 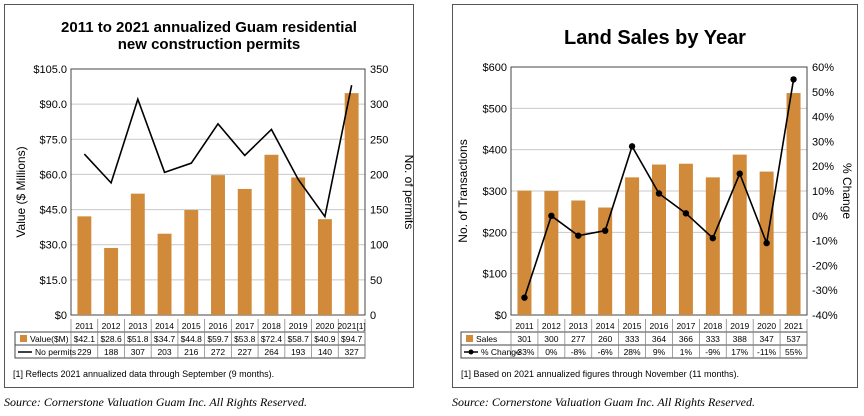 I want to click on data-label: 537, so click(x=793, y=339).